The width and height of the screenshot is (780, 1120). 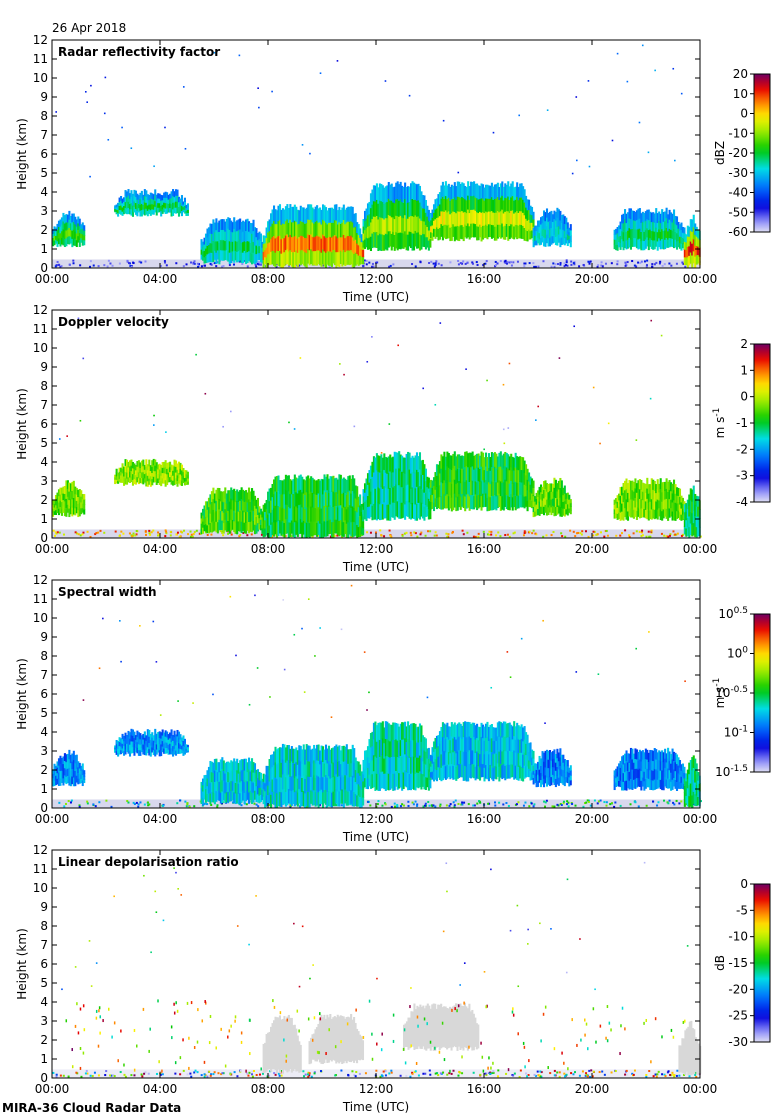 I want to click on x-tick-label: 12:00, so click(x=376, y=279).